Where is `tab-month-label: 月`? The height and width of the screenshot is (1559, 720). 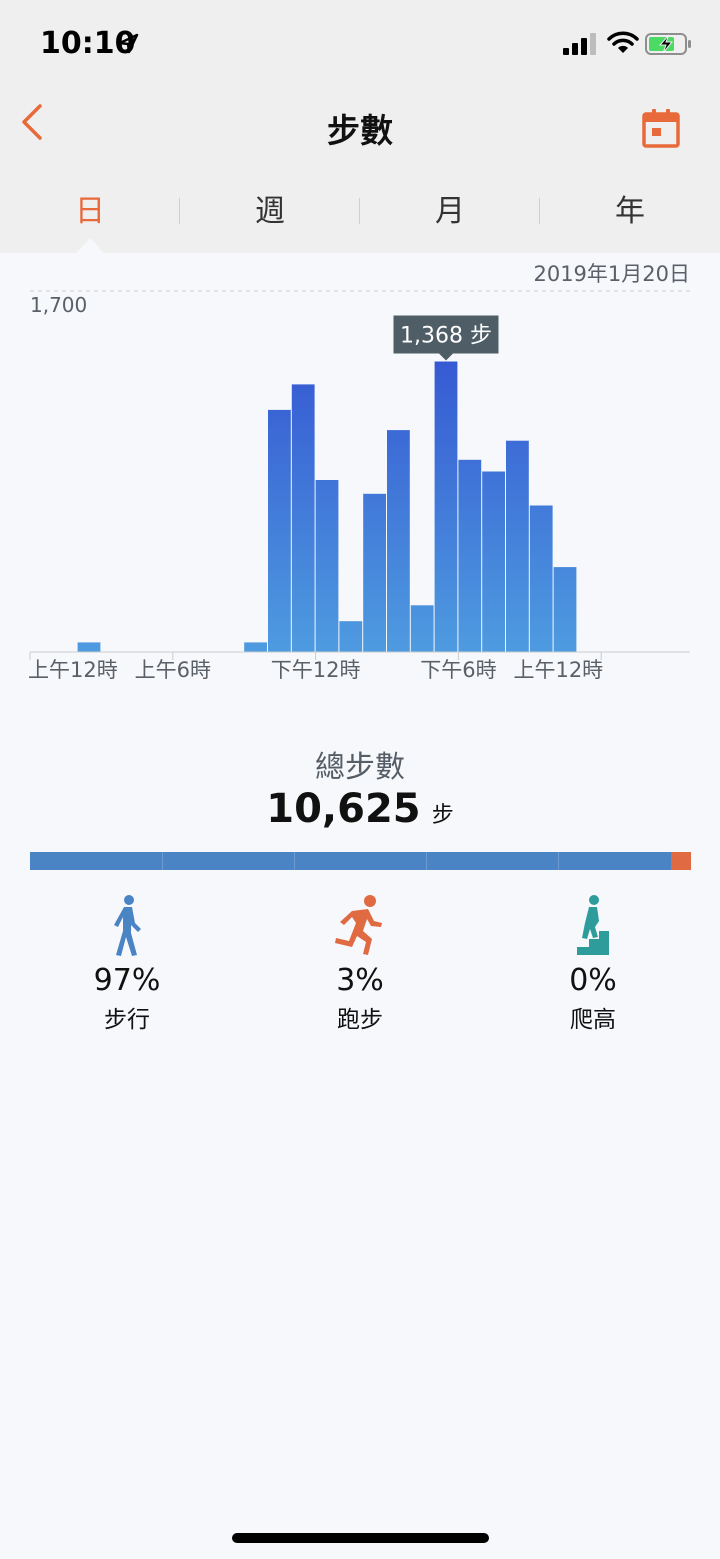
tab-month-label: 月 is located at coordinates (450, 211).